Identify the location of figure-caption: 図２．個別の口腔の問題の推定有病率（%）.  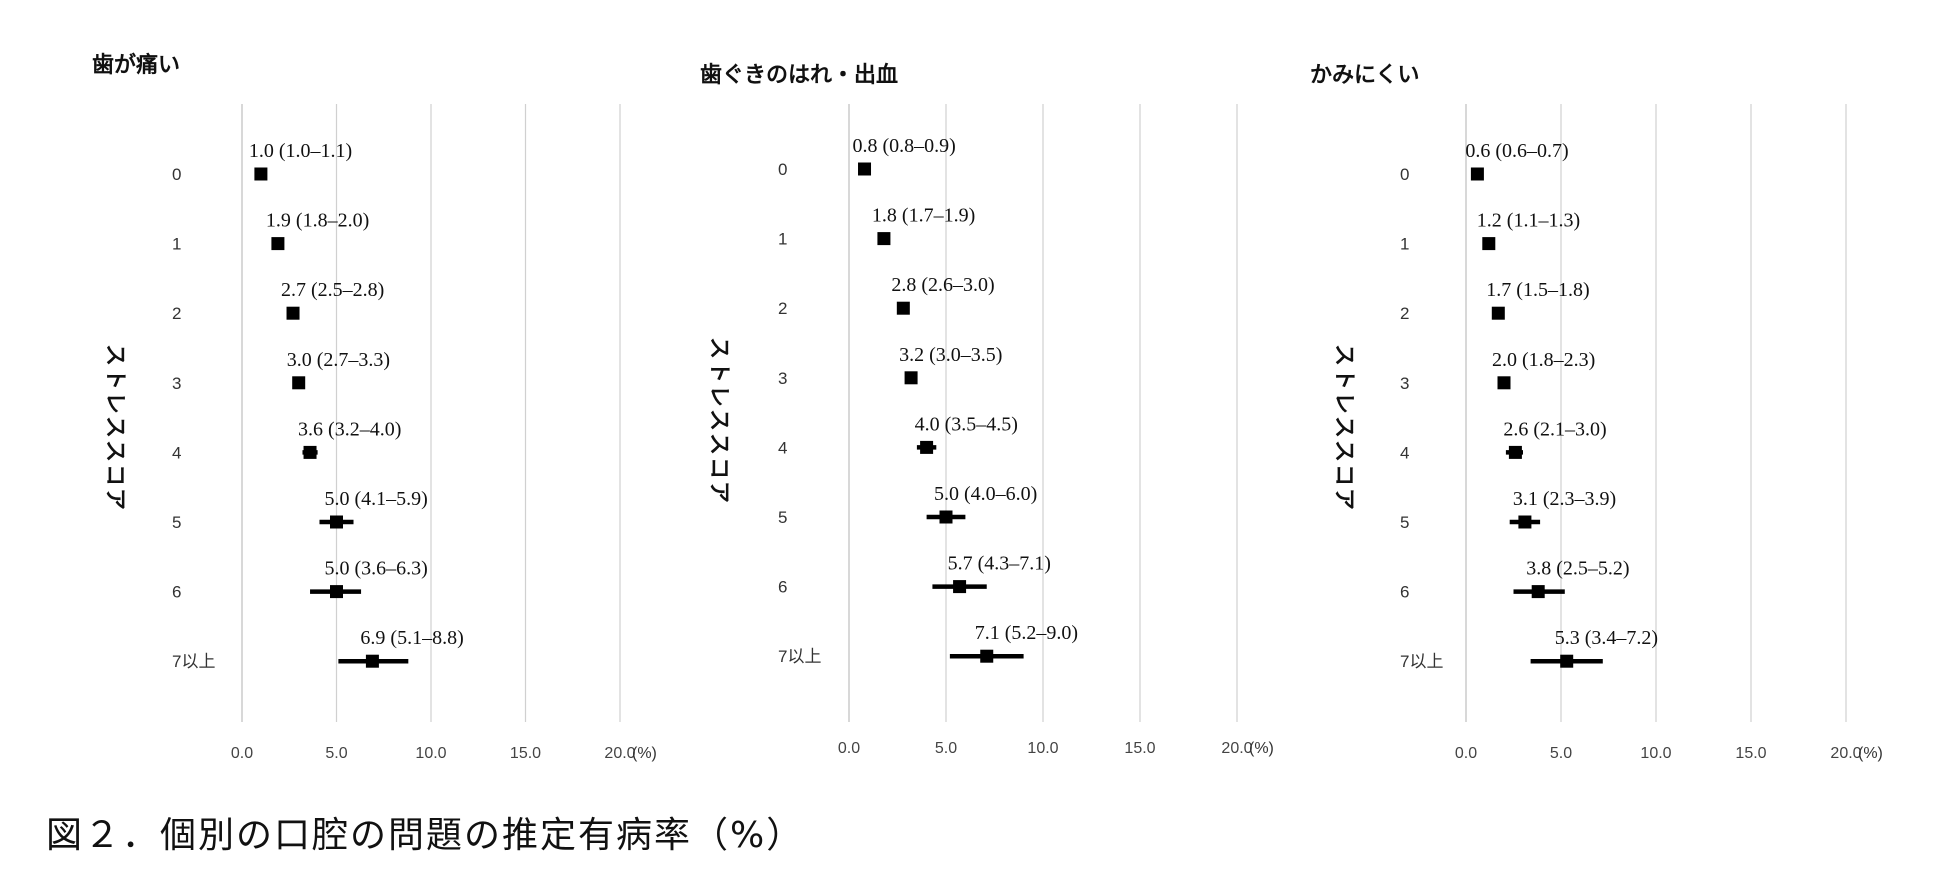
(425, 835).